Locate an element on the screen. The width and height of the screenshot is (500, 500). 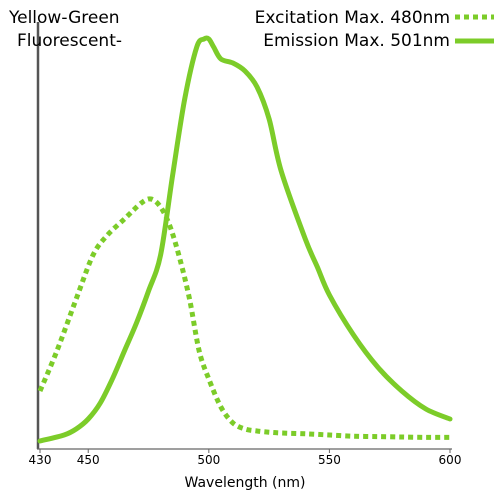
legend-label-emission: Emission Max. 501nm is located at coordinates (356, 41).